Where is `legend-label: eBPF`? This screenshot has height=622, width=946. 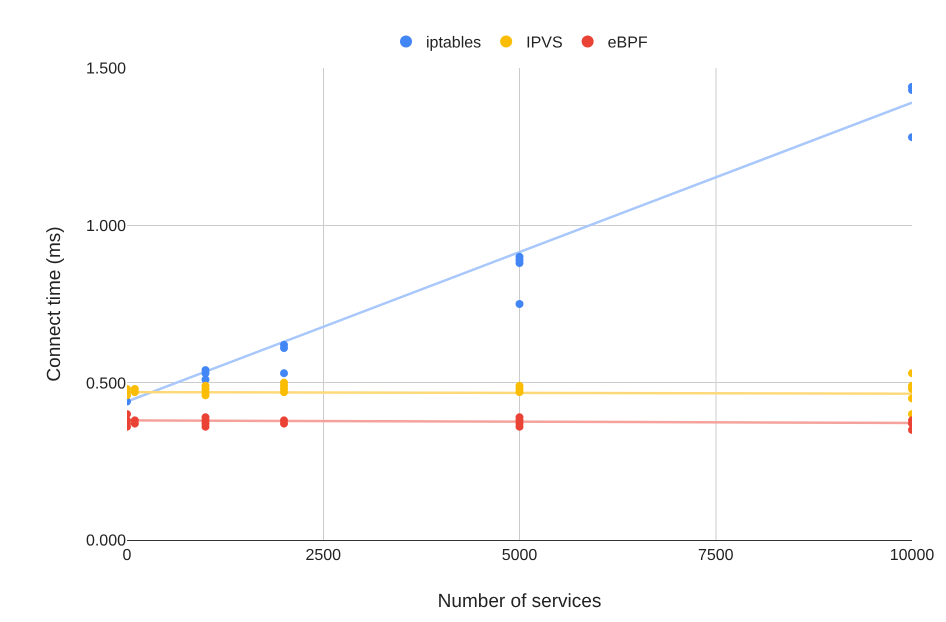
legend-label: eBPF is located at coordinates (628, 43).